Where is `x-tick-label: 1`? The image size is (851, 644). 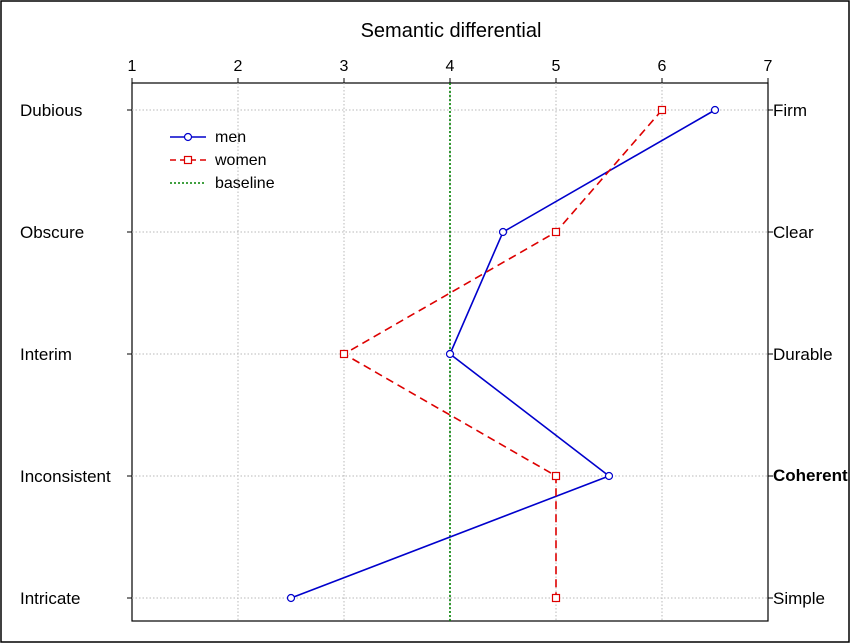 x-tick-label: 1 is located at coordinates (132, 66).